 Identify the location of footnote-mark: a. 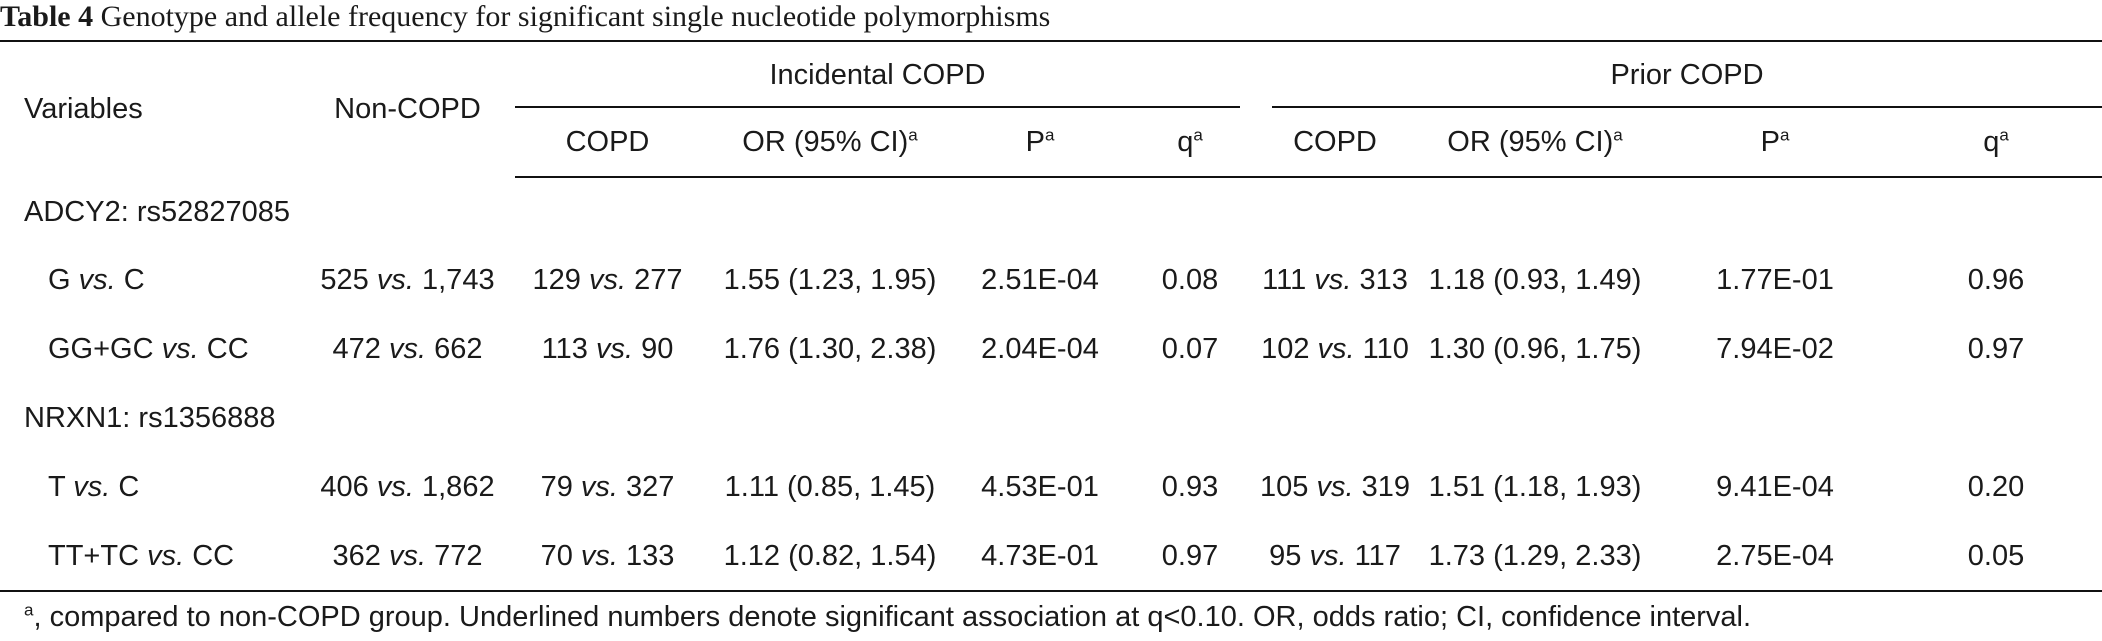
(29, 610).